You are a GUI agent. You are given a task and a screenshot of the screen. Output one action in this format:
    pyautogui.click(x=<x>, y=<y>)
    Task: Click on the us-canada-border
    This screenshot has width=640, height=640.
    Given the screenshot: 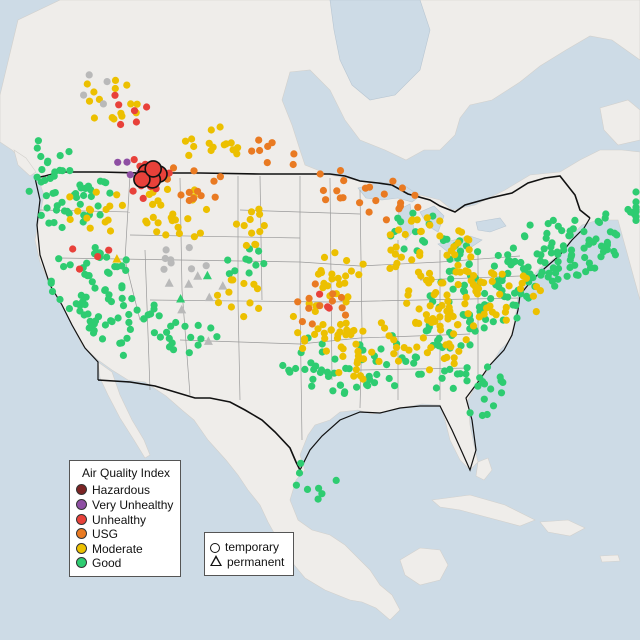 What is the action you would take?
    pyautogui.click(x=312, y=195)
    